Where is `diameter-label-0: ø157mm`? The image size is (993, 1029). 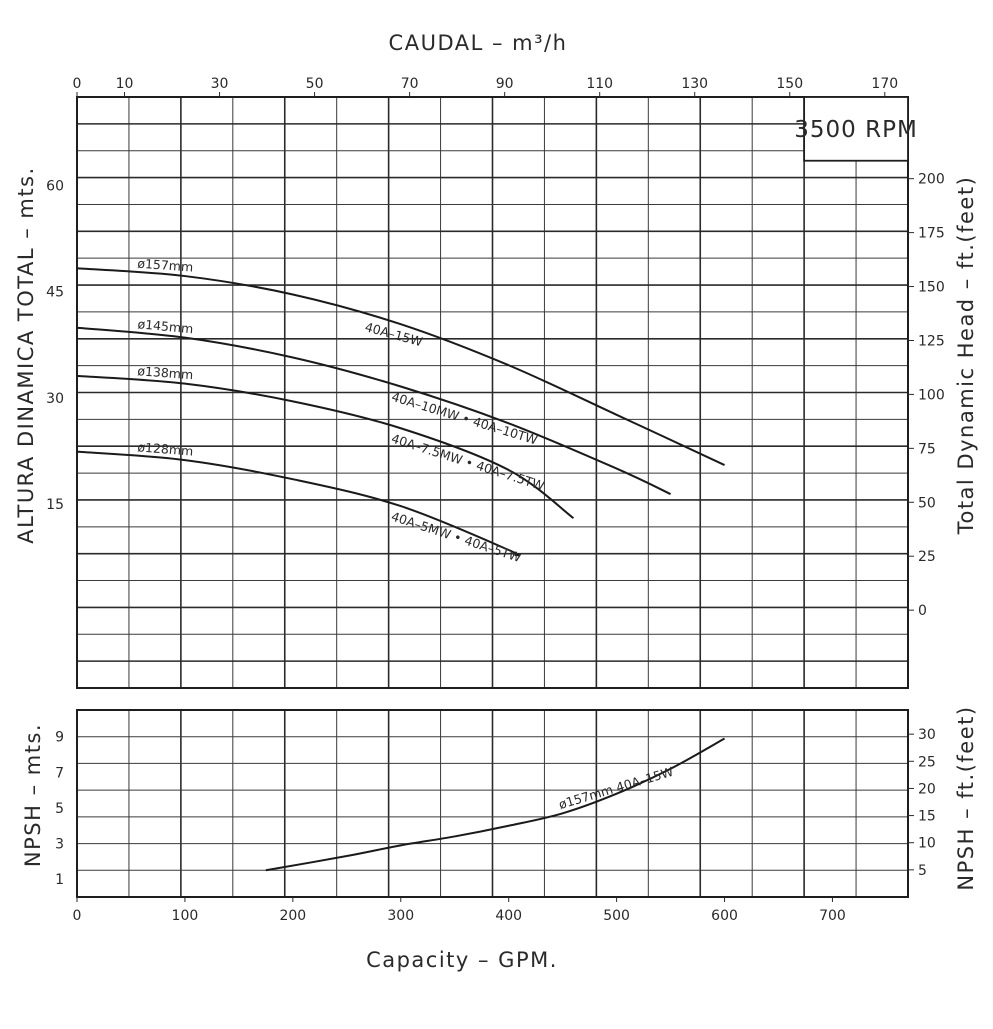 diameter-label-0: ø157mm is located at coordinates (165, 265).